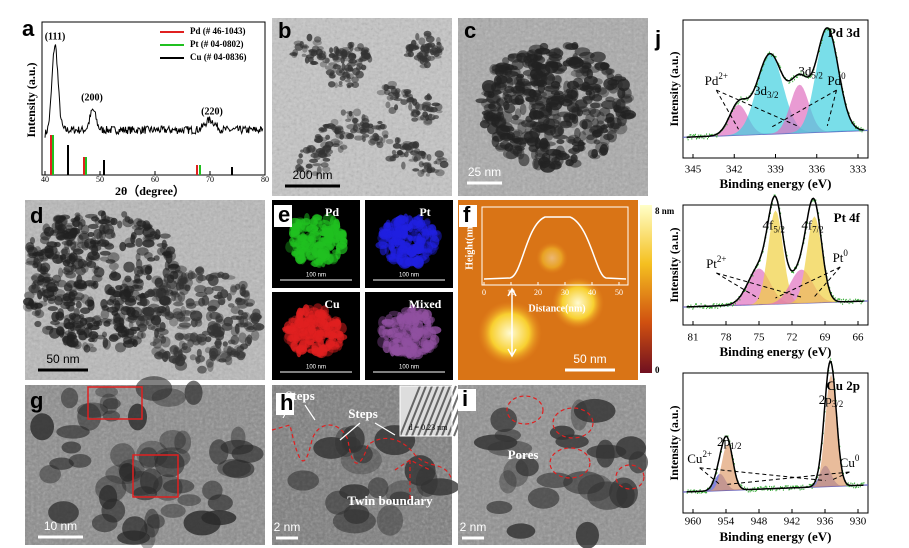 This screenshot has width=909, height=548. I want to click on x-tick-label: 948, so click(759, 522).